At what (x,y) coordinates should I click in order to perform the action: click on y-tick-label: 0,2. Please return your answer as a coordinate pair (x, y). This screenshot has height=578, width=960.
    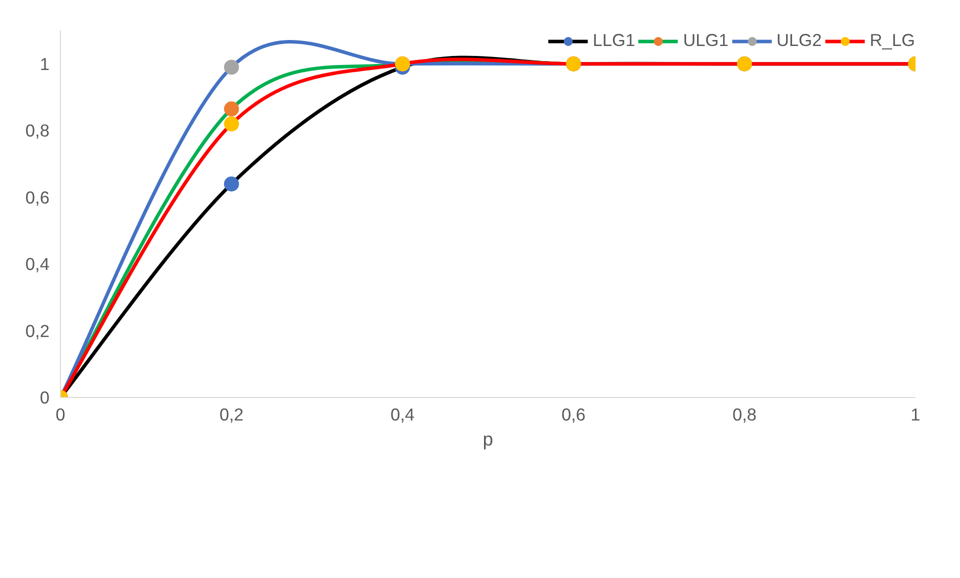
    Looking at the image, I should click on (37, 330).